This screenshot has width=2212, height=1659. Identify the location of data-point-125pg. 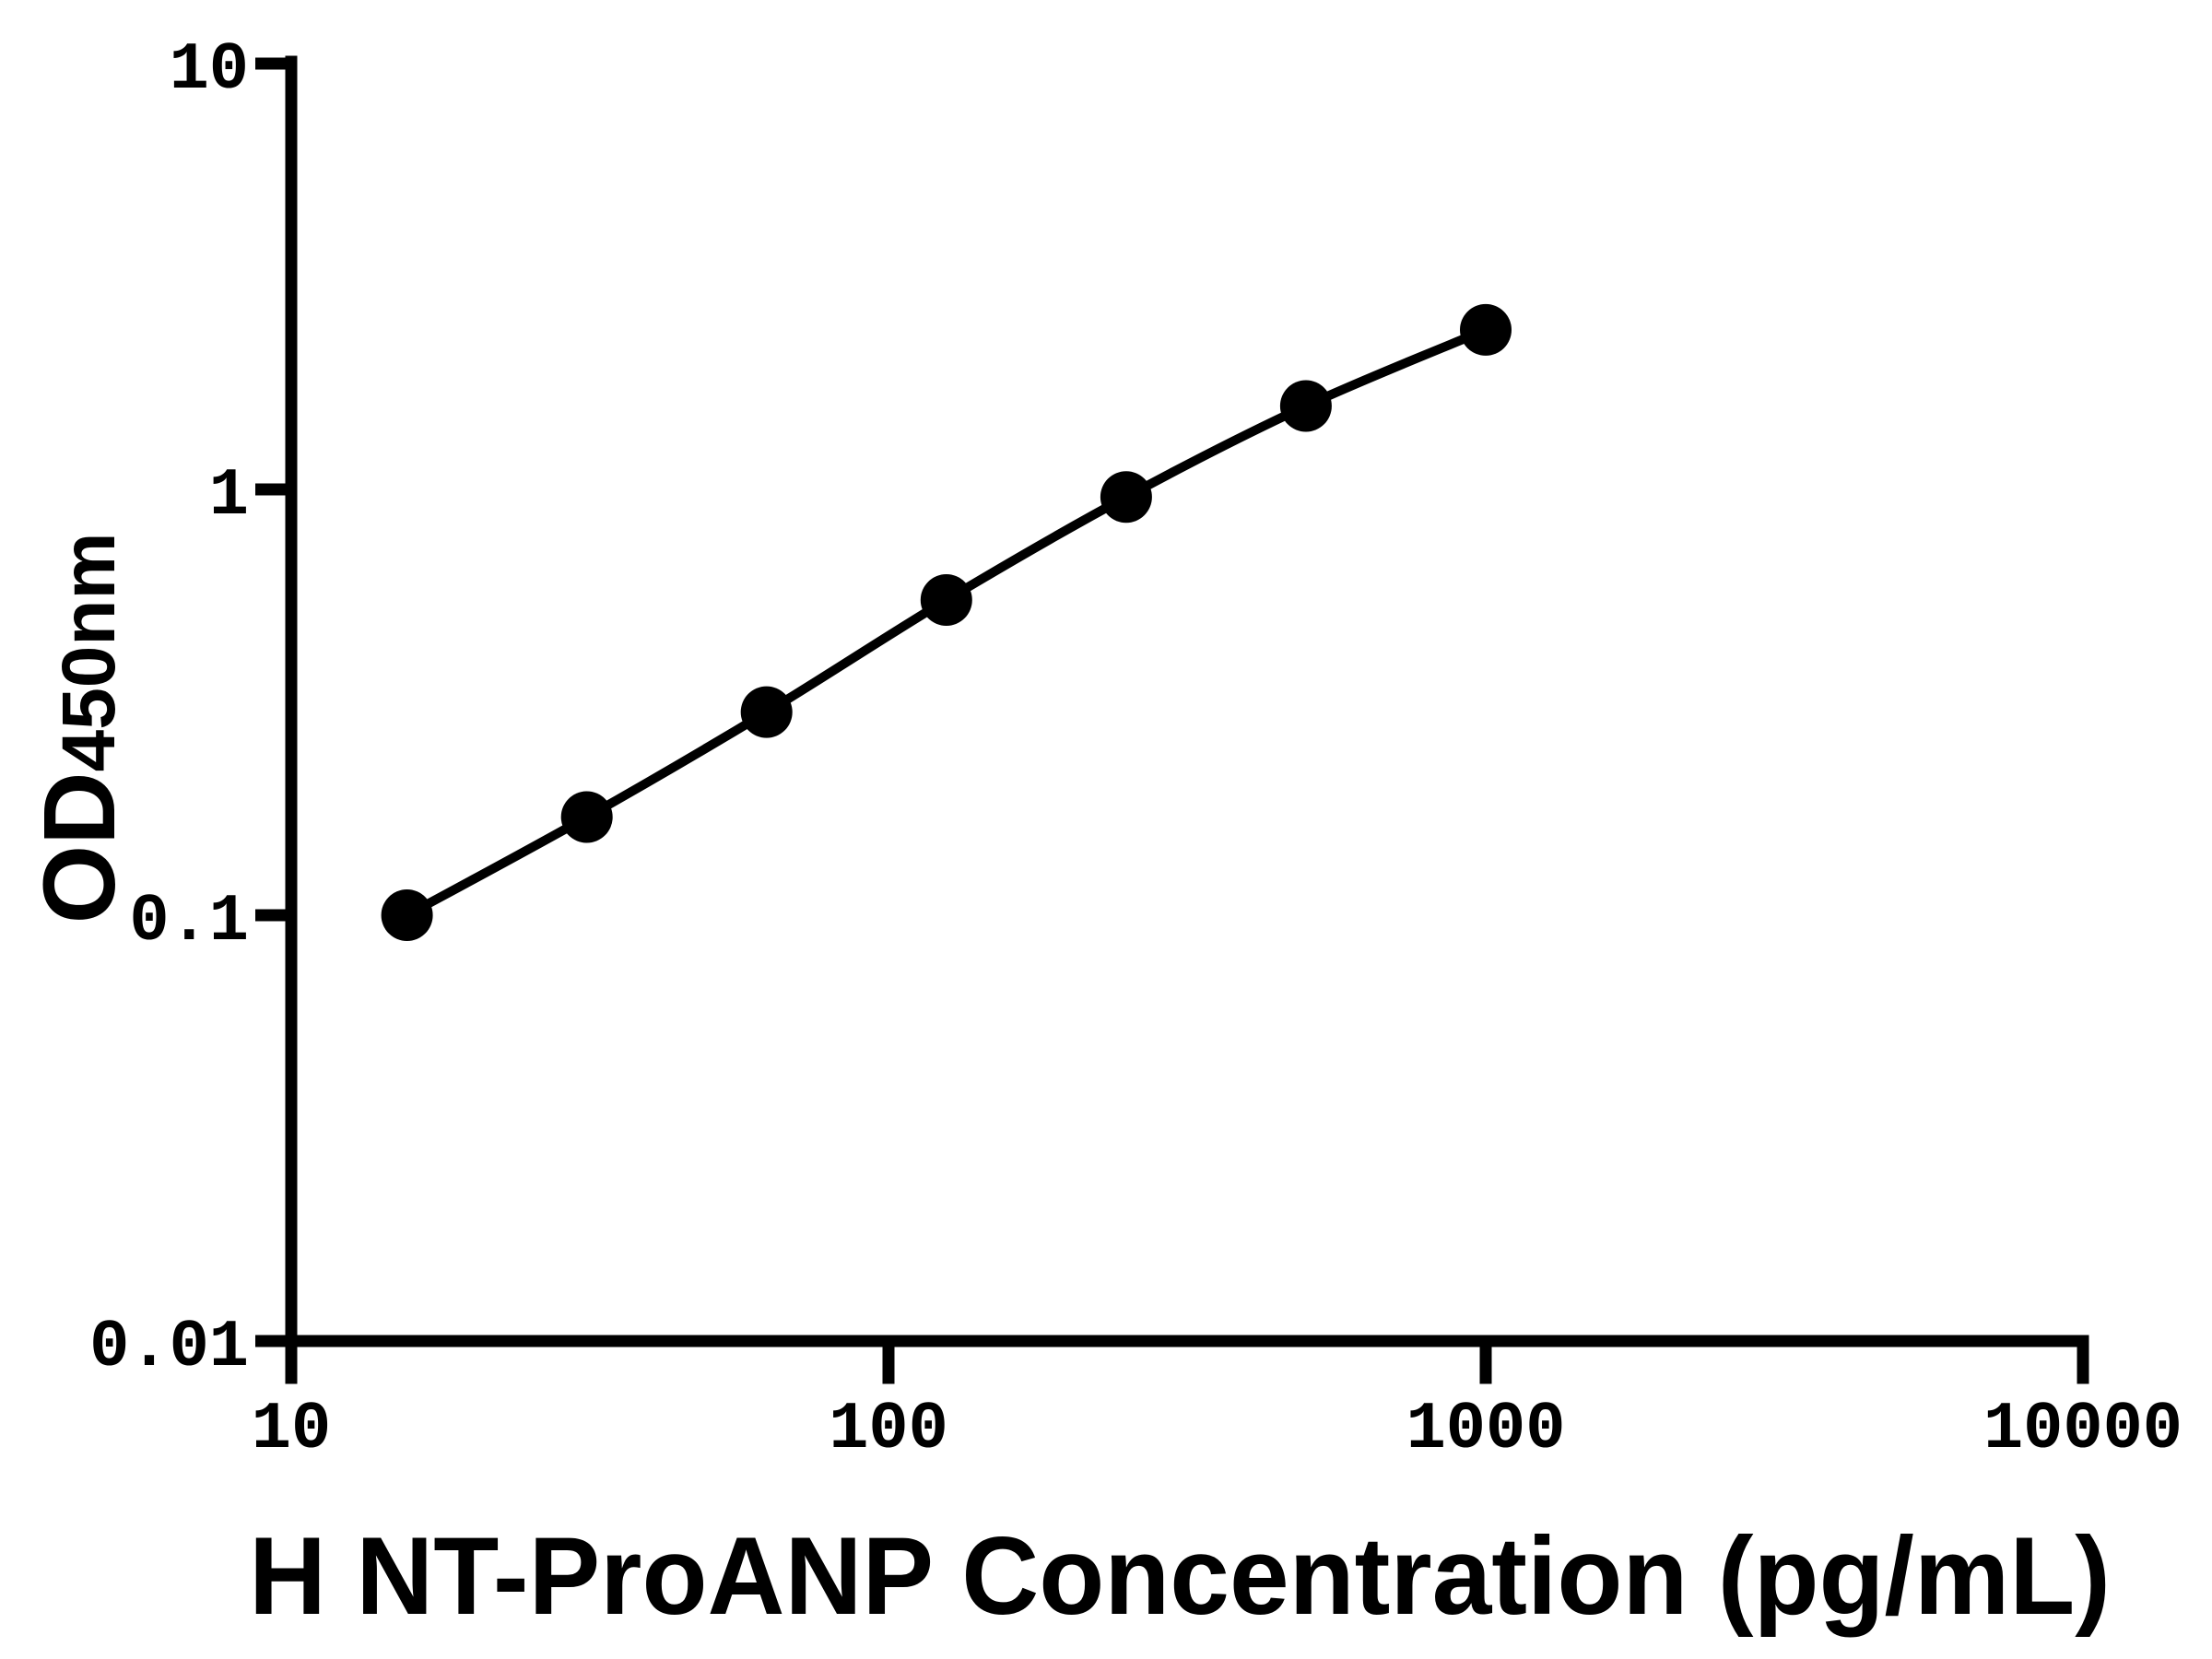
(946, 600).